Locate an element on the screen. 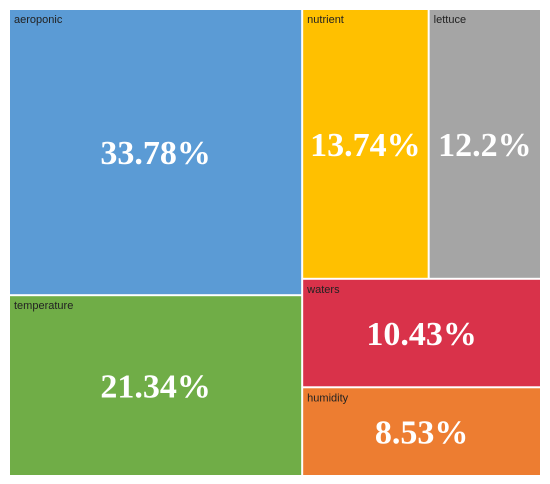 Image resolution: width=550 pixels, height=484 pixels. tile-waters: waters 10.43% is located at coordinates (421, 333).